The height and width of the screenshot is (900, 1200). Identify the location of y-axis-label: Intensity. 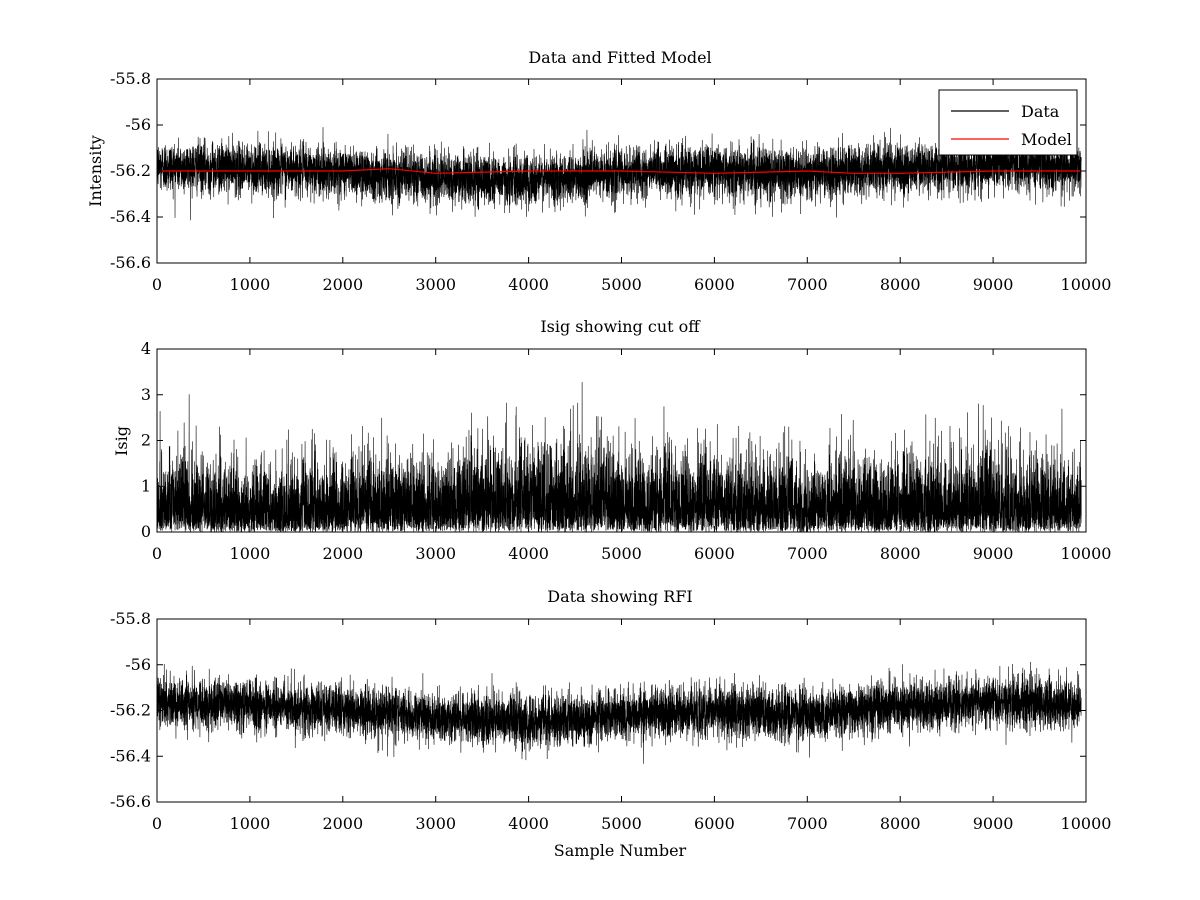
(95, 171).